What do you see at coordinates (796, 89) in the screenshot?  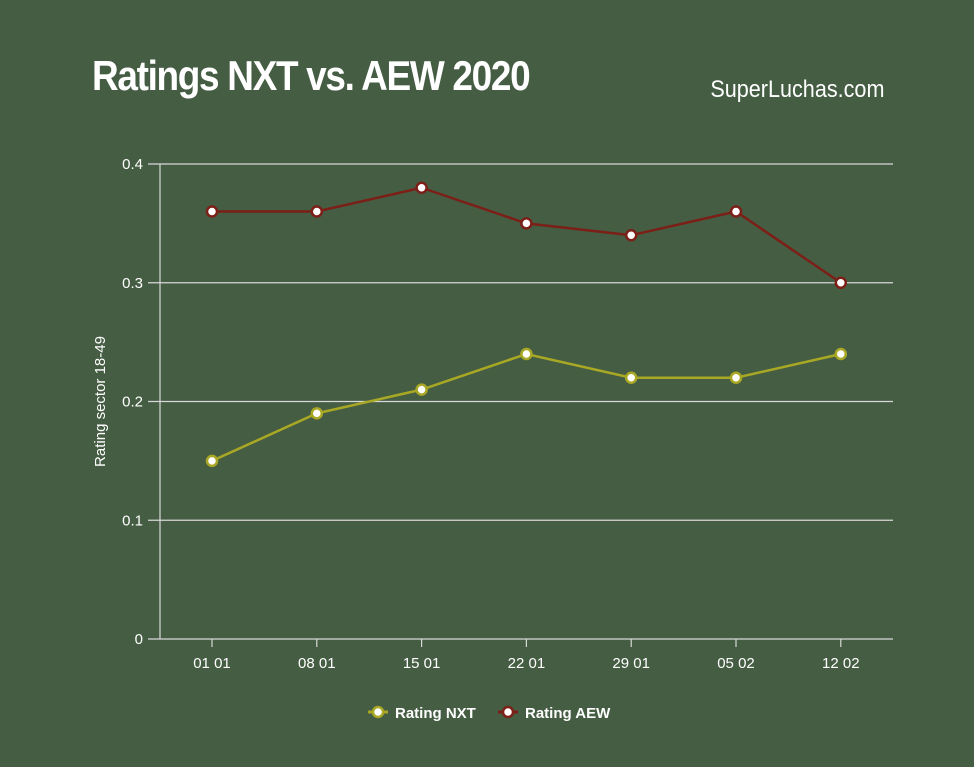 I see `brand-label: SuperLuchas.com` at bounding box center [796, 89].